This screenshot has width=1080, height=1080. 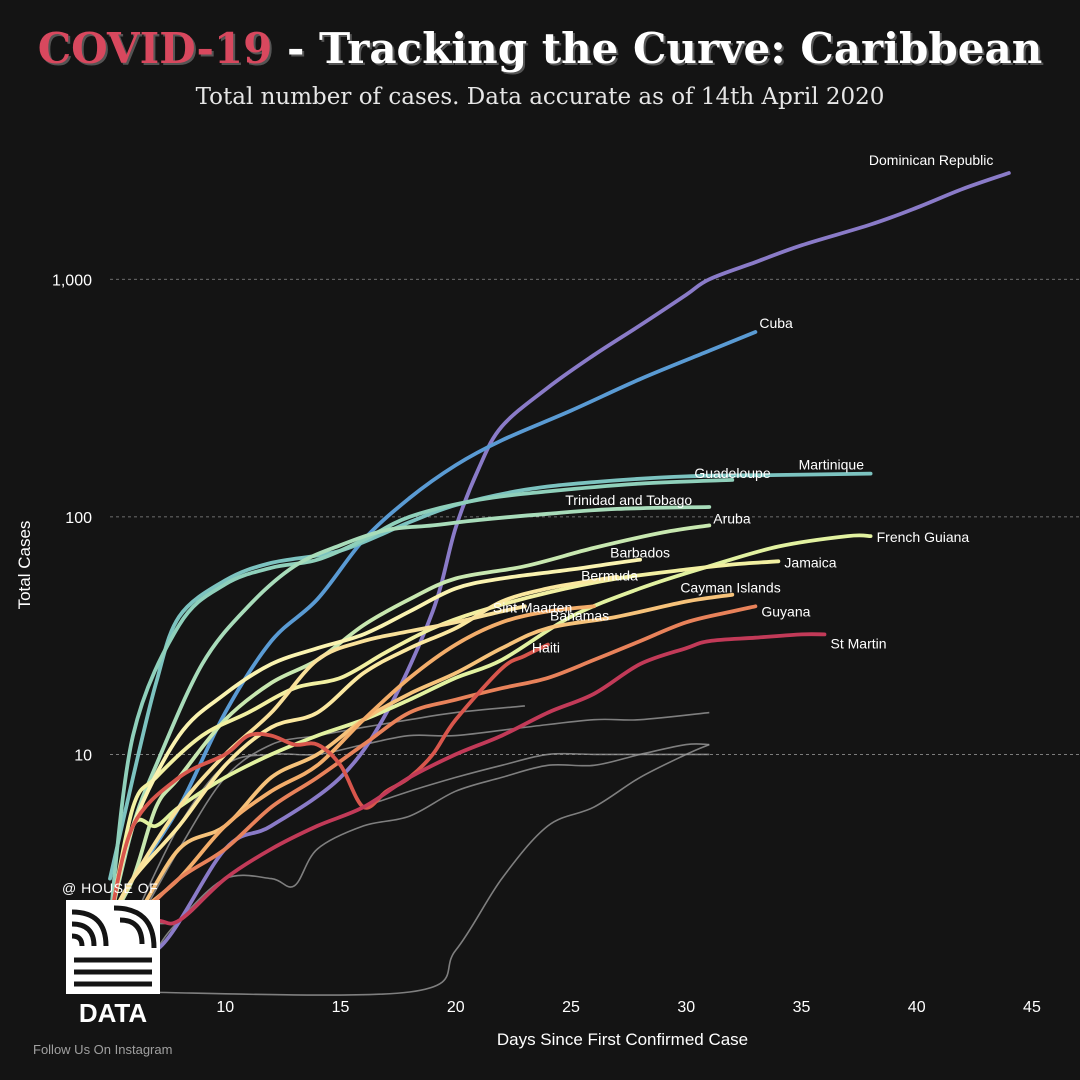 What do you see at coordinates (225, 1007) in the screenshot?
I see `x-tick-label: 10` at bounding box center [225, 1007].